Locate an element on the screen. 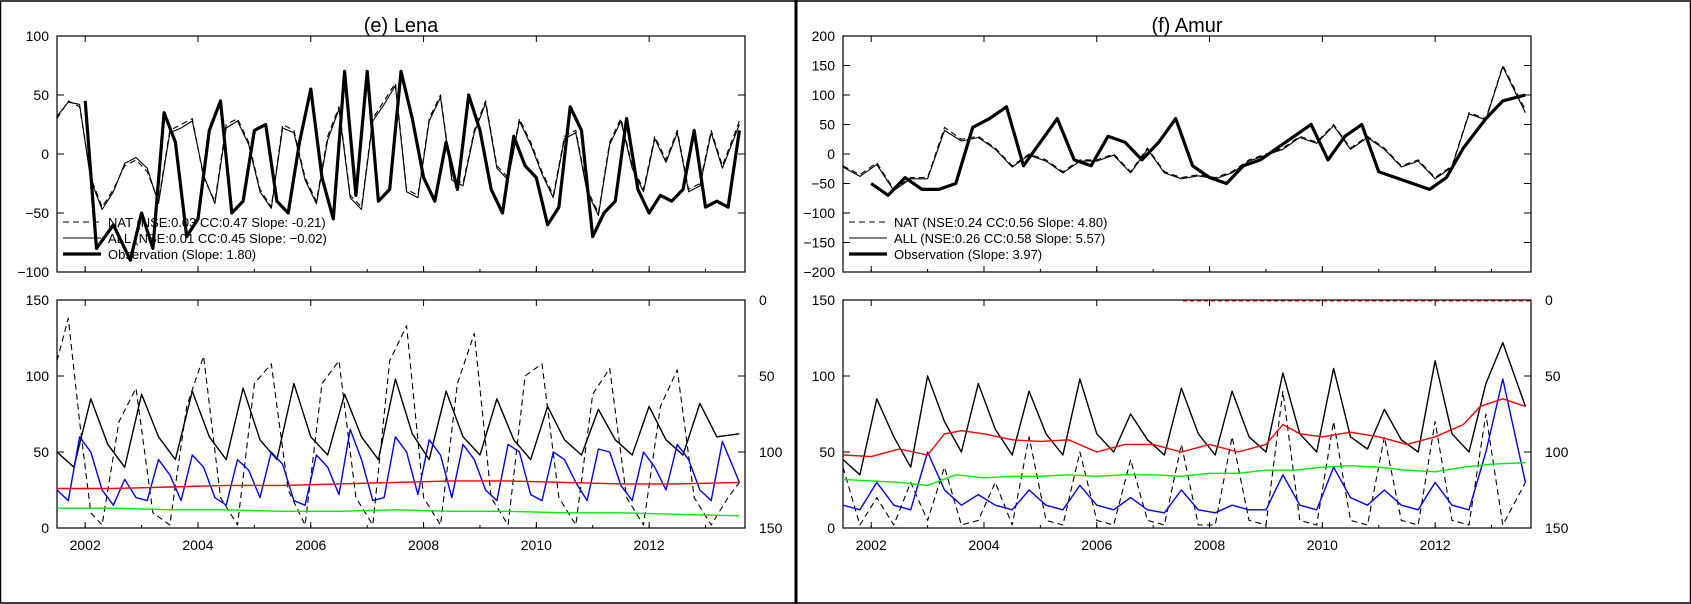 The width and height of the screenshot is (1691, 604). legend-label: ALL (NSE:0.01 CC:0.45 Slope: −0.02) is located at coordinates (217, 238).